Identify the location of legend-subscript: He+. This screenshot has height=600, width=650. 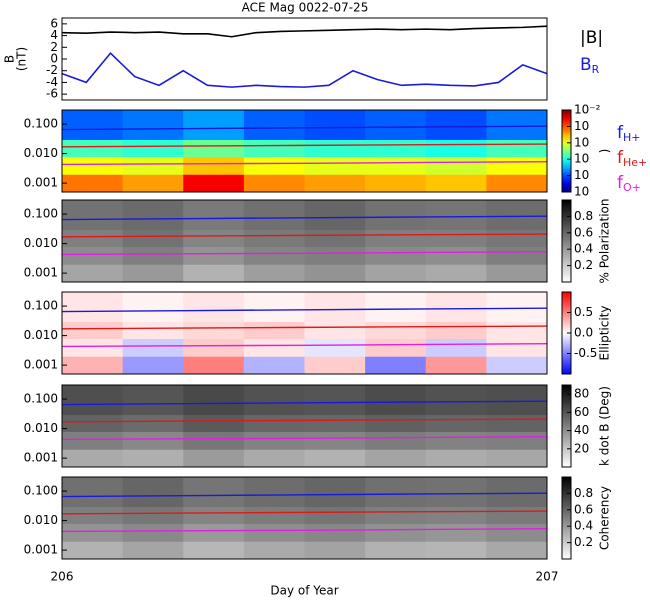
(635, 162).